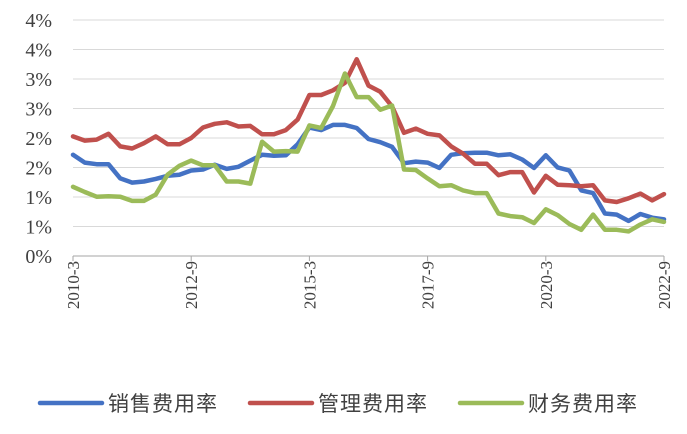 The height and width of the screenshot is (434, 687). What do you see at coordinates (191, 285) in the screenshot?
I see `x-tick-label: 2012-9` at bounding box center [191, 285].